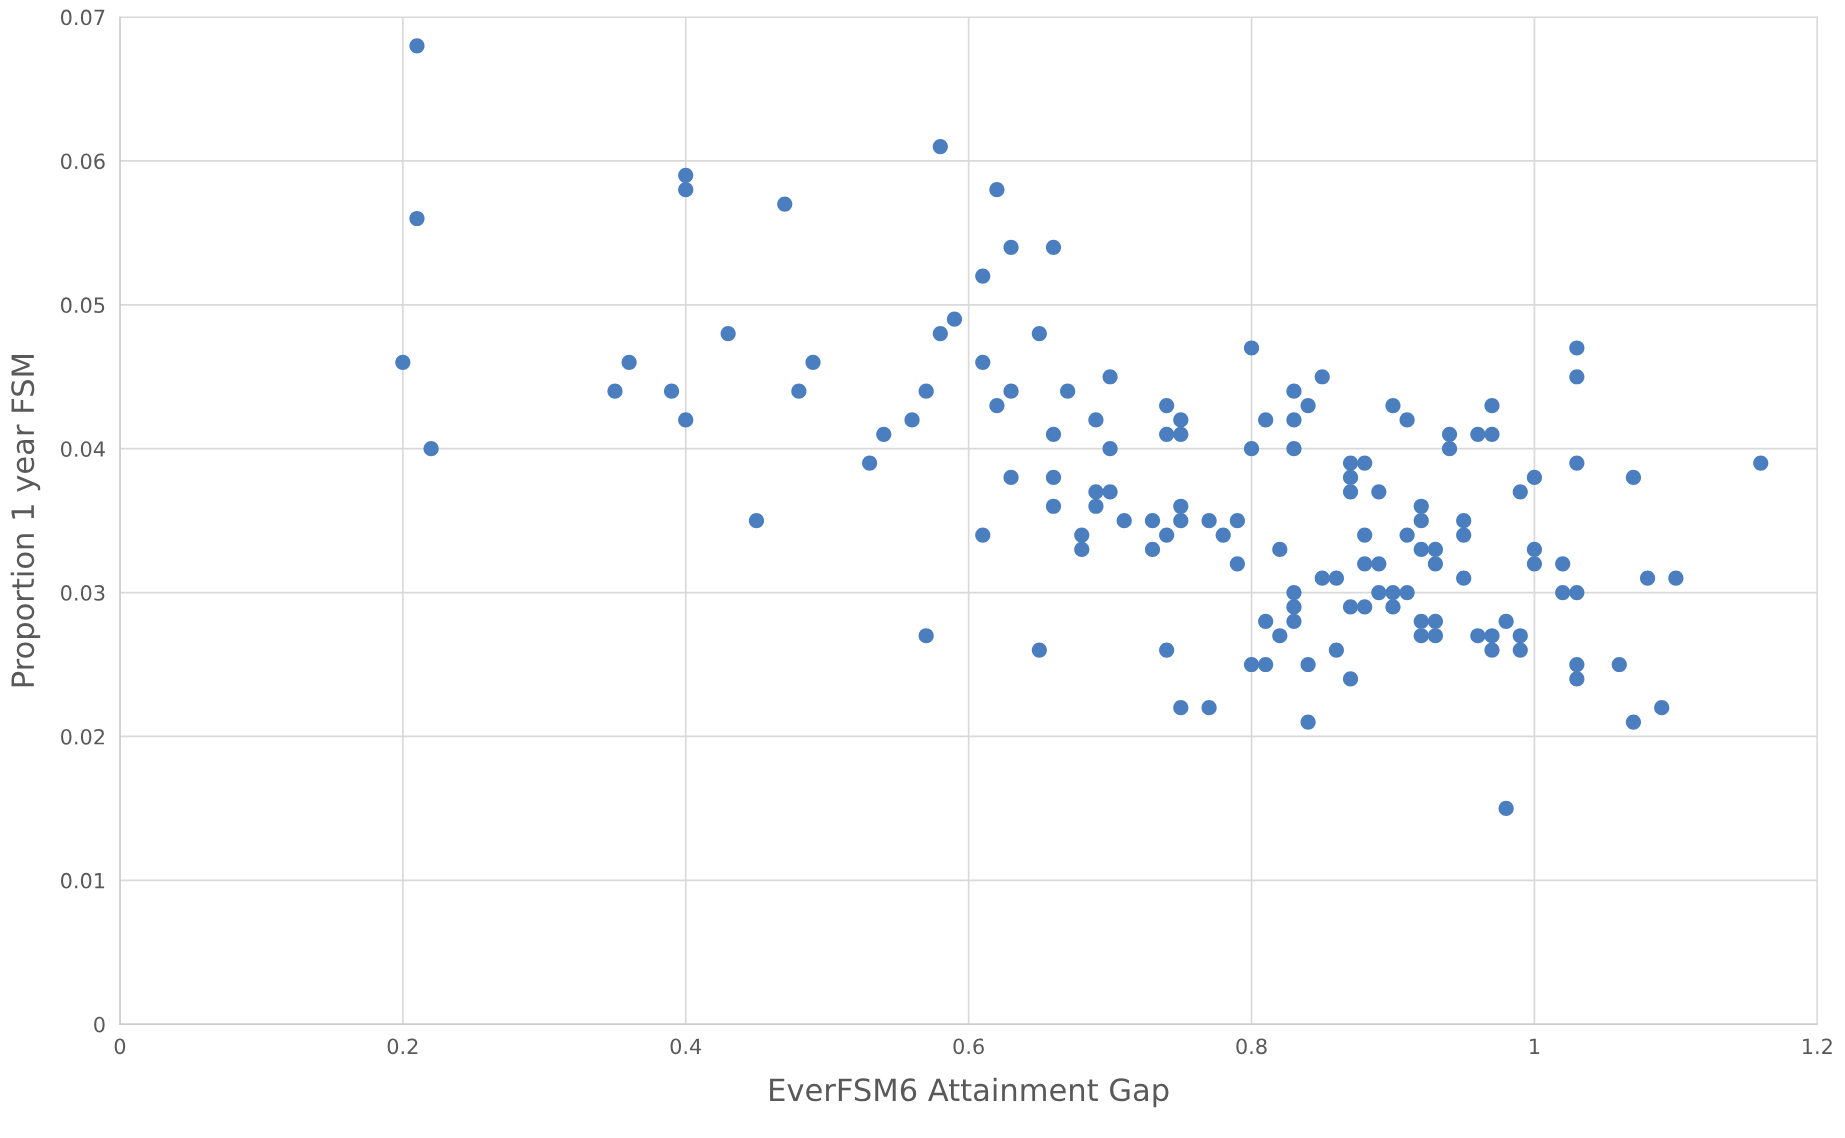  I want to click on x-tick-label: 0.4, so click(686, 1046).